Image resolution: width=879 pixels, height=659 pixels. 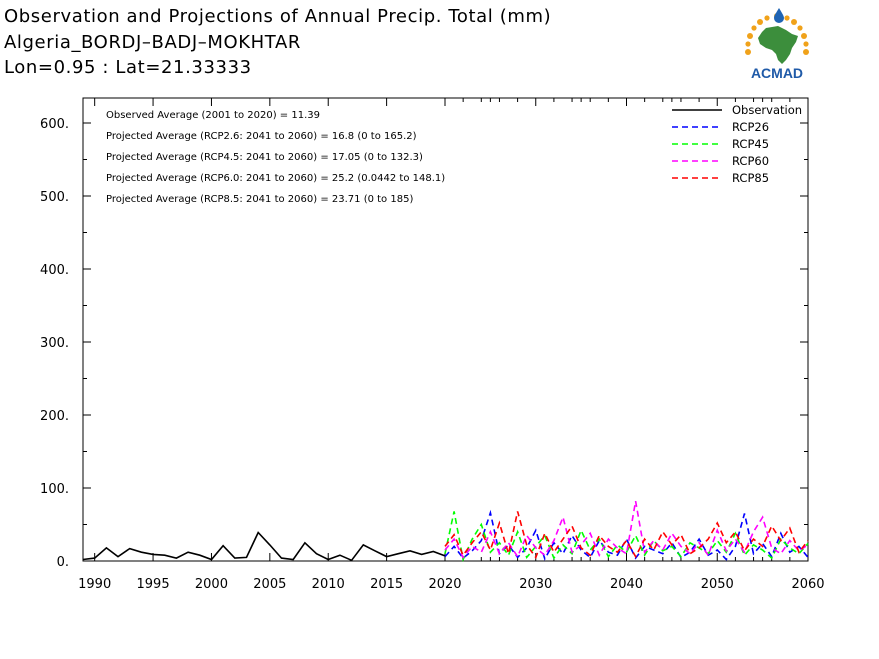 What do you see at coordinates (717, 584) in the screenshot?
I see `x-tick-label: 2050` at bounding box center [717, 584].